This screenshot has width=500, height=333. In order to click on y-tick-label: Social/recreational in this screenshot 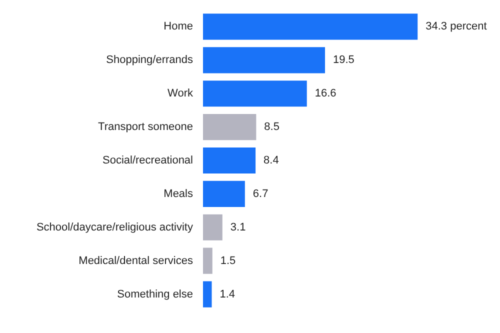, I will do `click(147, 160)`.